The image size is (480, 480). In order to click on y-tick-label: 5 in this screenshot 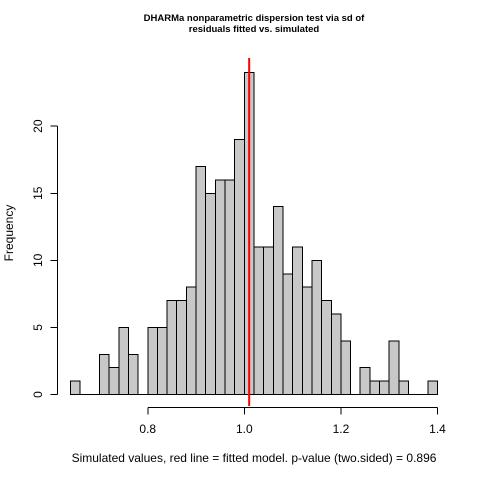, I will do `click(38, 327)`.